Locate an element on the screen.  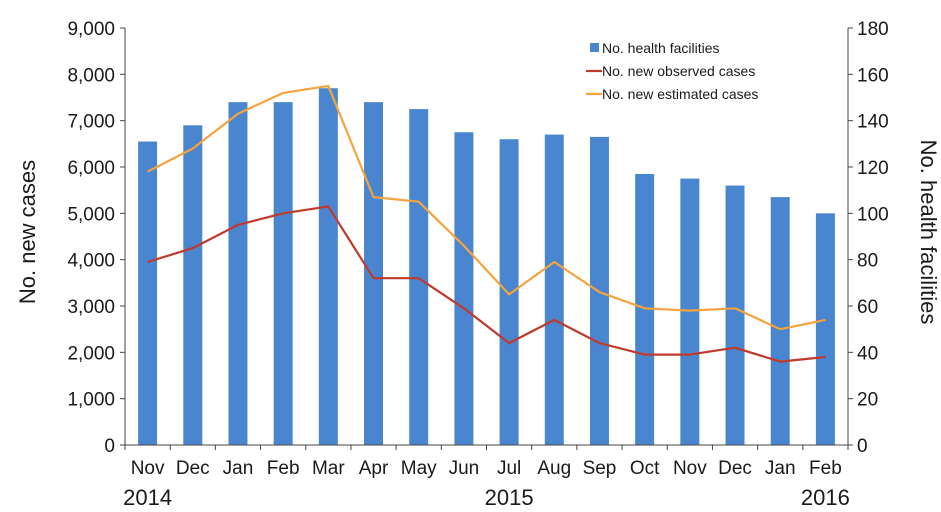
y-axis-title: No. new cases is located at coordinates (27, 232).